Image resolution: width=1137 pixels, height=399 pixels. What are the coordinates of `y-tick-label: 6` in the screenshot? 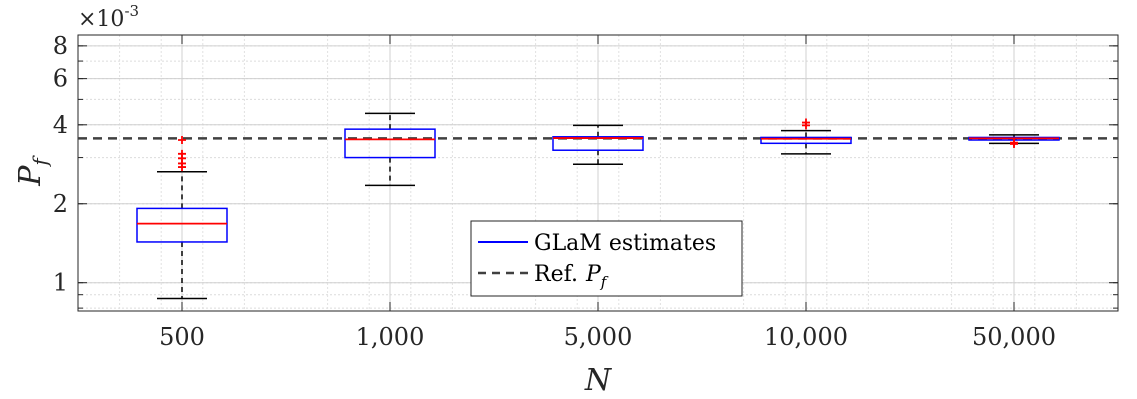 It's located at (60, 79).